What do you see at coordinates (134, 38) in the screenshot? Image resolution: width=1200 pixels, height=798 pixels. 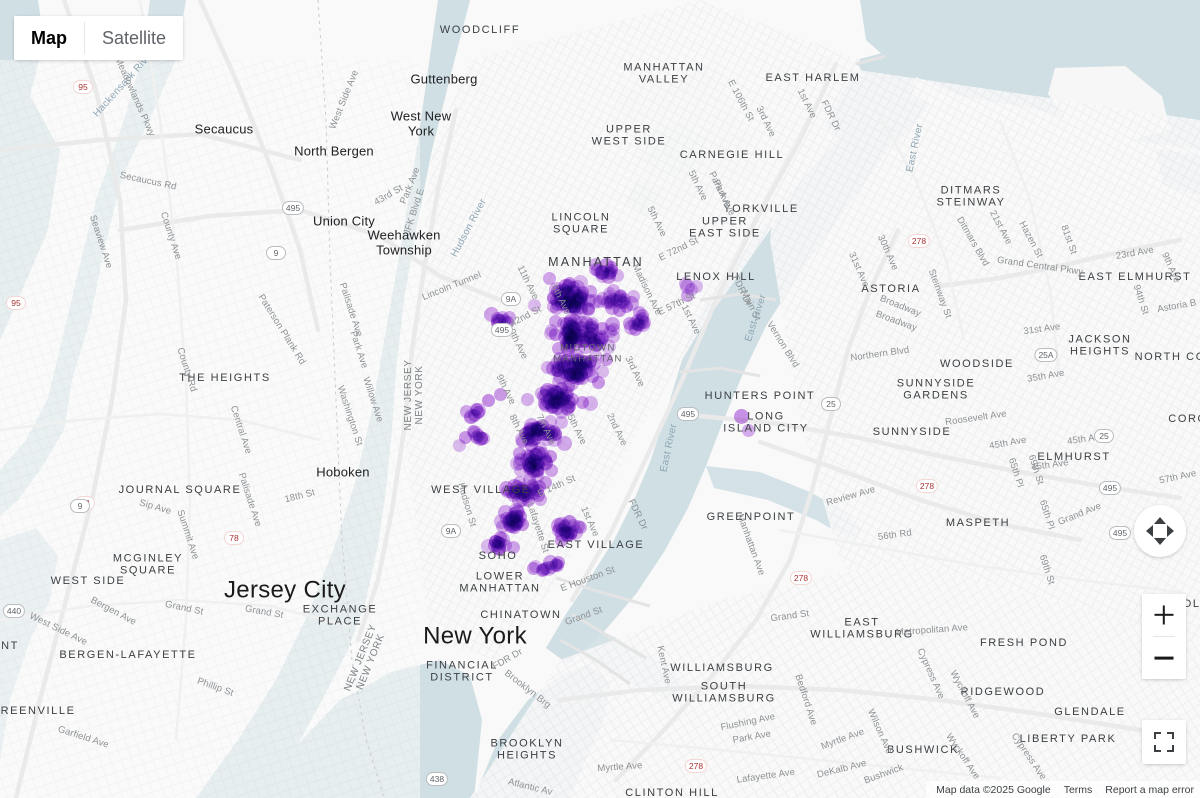 I see `map-type-satellite-button: Satellite` at bounding box center [134, 38].